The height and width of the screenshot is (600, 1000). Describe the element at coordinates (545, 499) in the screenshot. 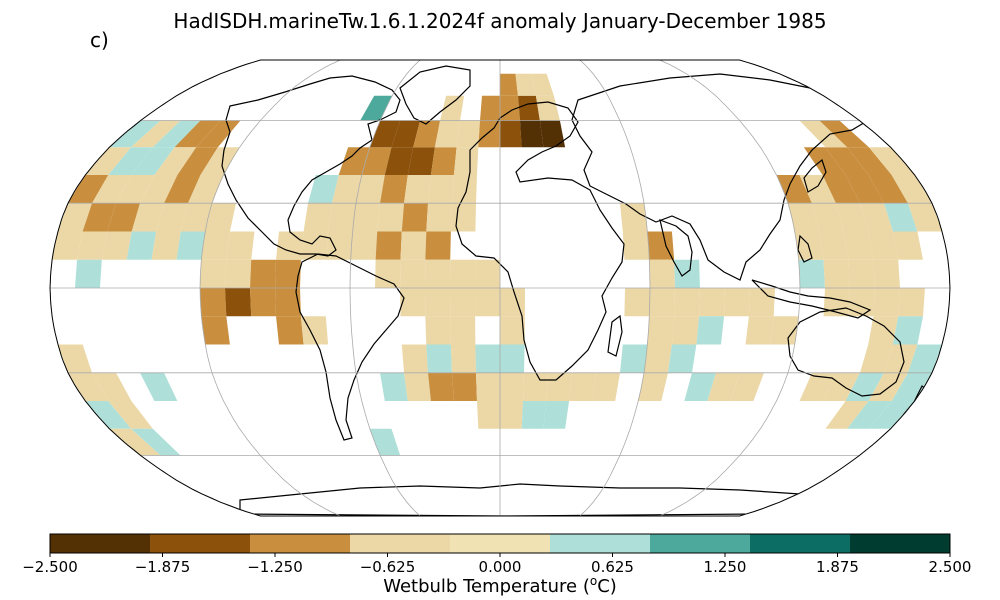

I see `coastline-antarctica` at that location.